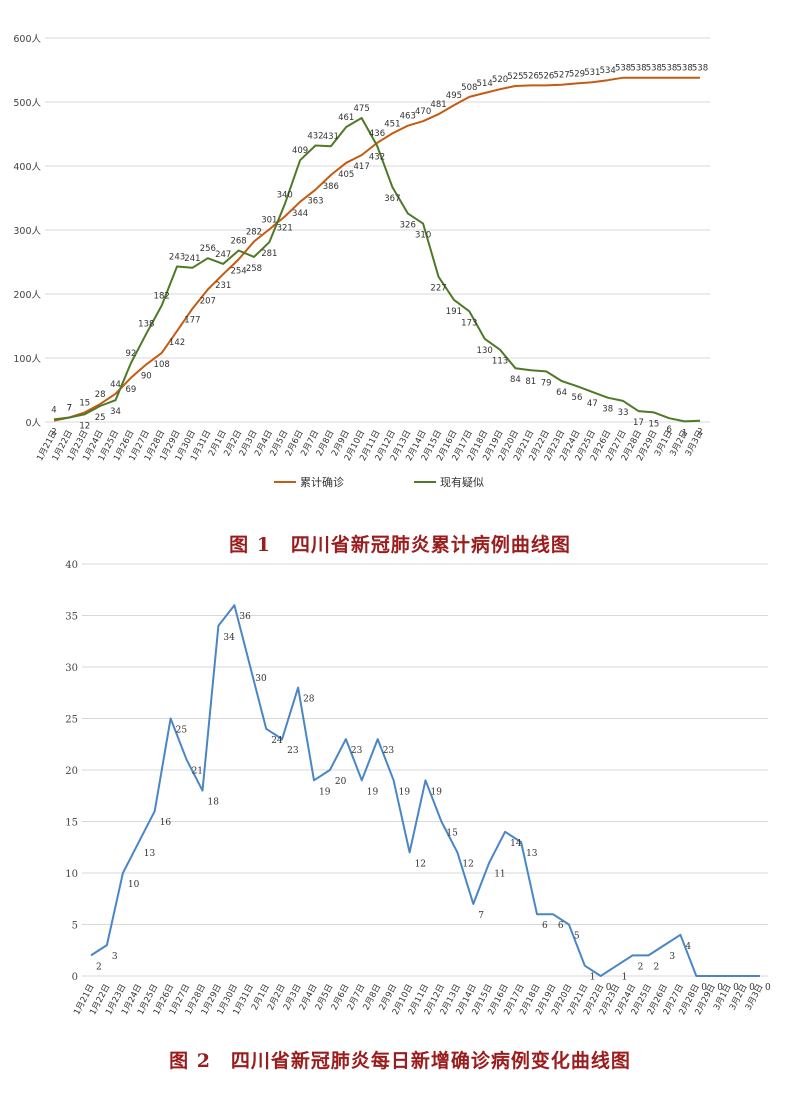  Describe the element at coordinates (27, 359) in the screenshot. I see `y-tick-label: 100人` at that location.